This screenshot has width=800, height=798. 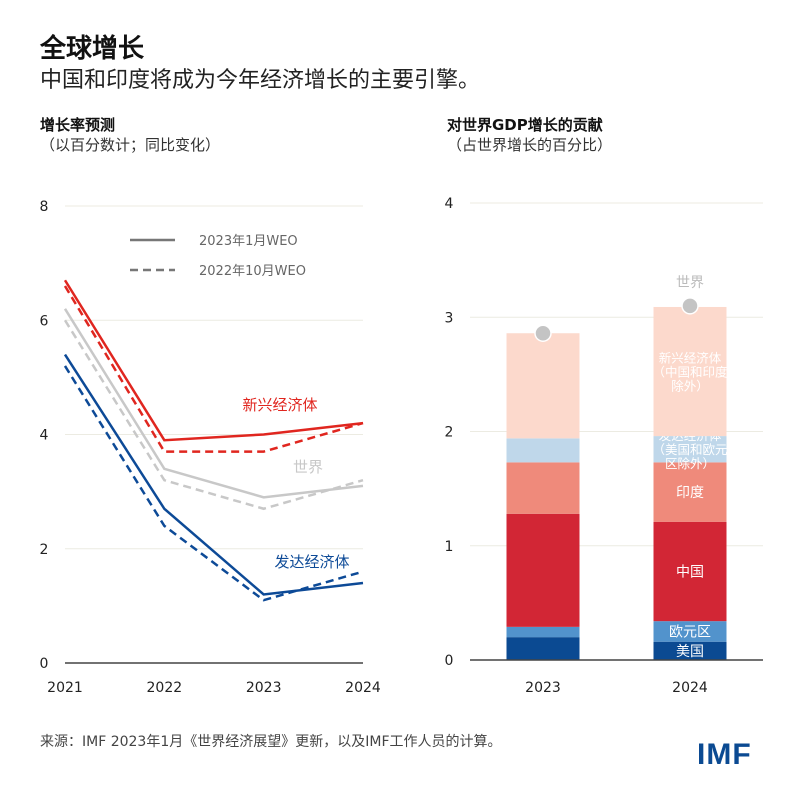 I want to click on source-note: 来源：IMF 2023年1月《世界经济展望》更新，以及IMF工作人员的计算。, so click(x=271, y=742).